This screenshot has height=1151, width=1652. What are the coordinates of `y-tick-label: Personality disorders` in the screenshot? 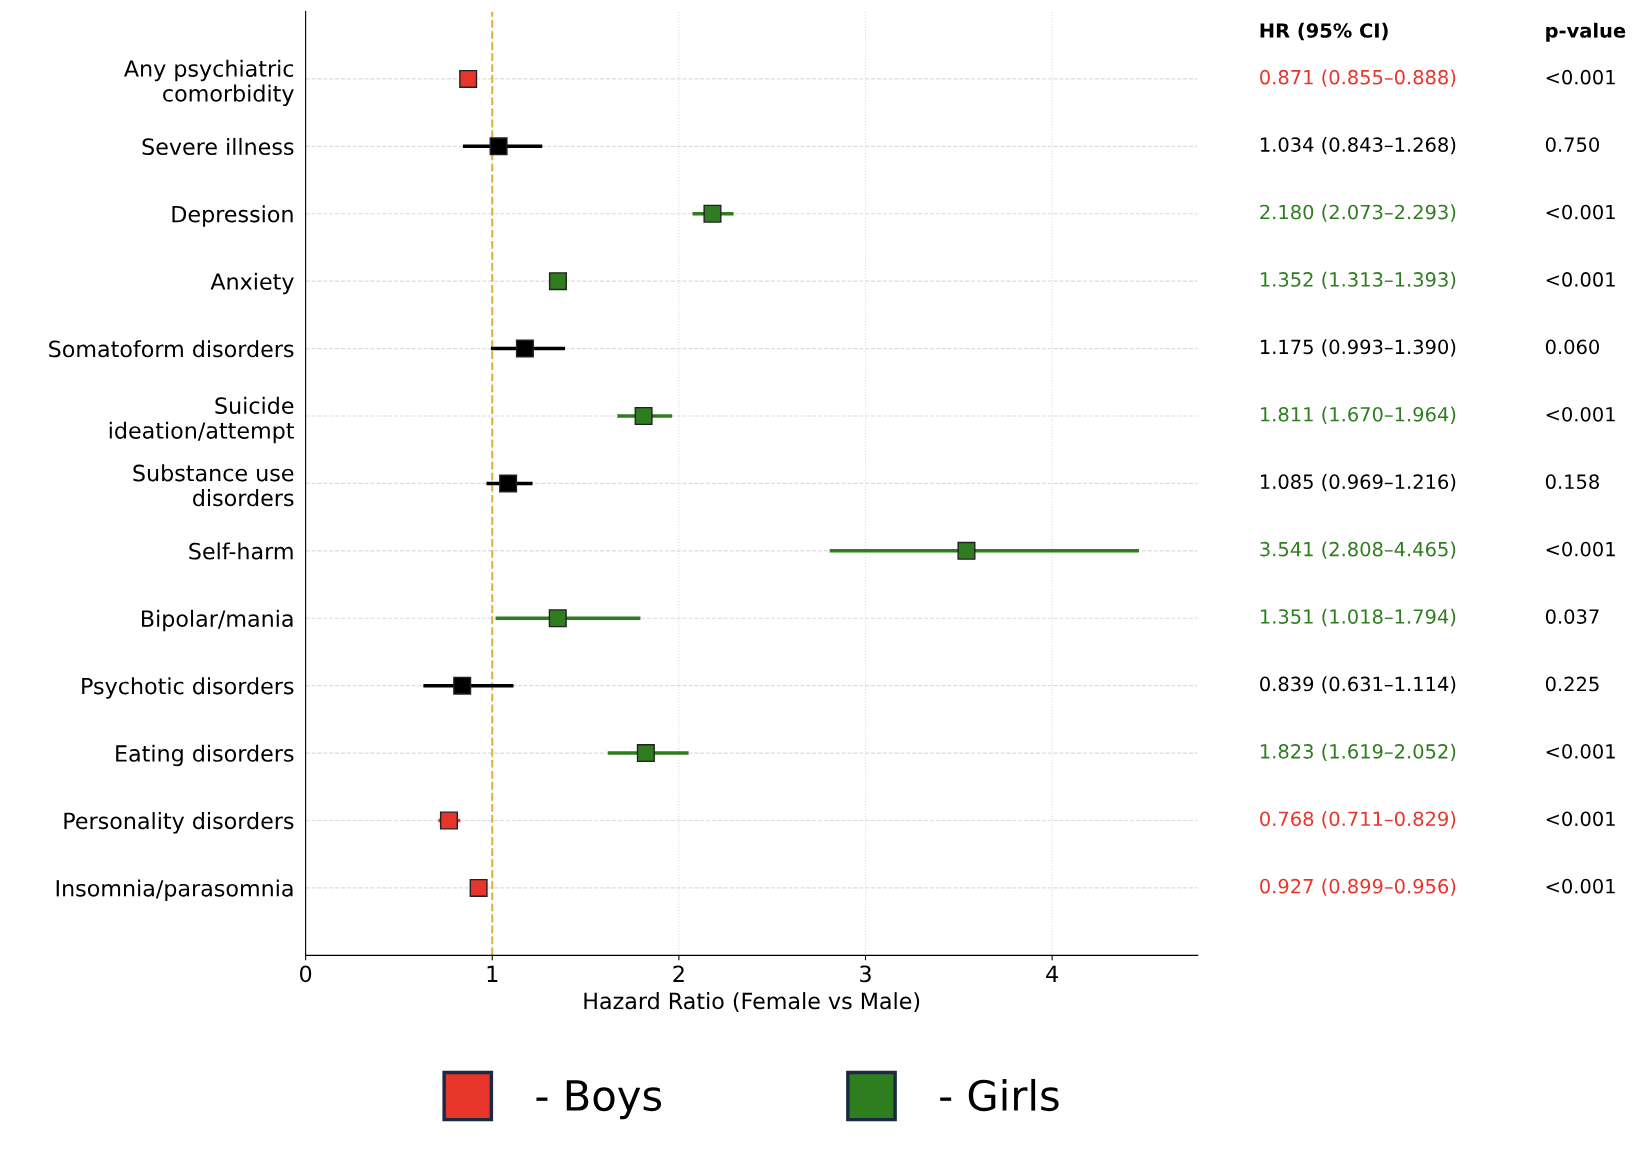 It's located at (179, 823).